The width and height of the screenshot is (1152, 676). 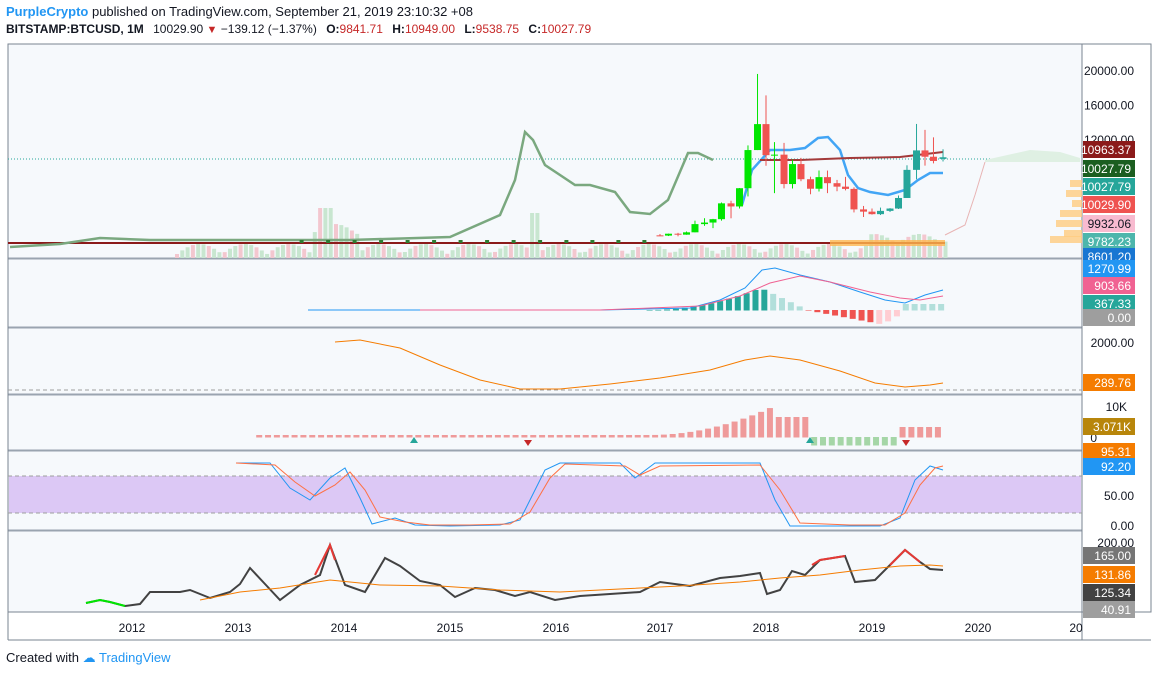 I want to click on volume-osc-pane, so click(x=545, y=422).